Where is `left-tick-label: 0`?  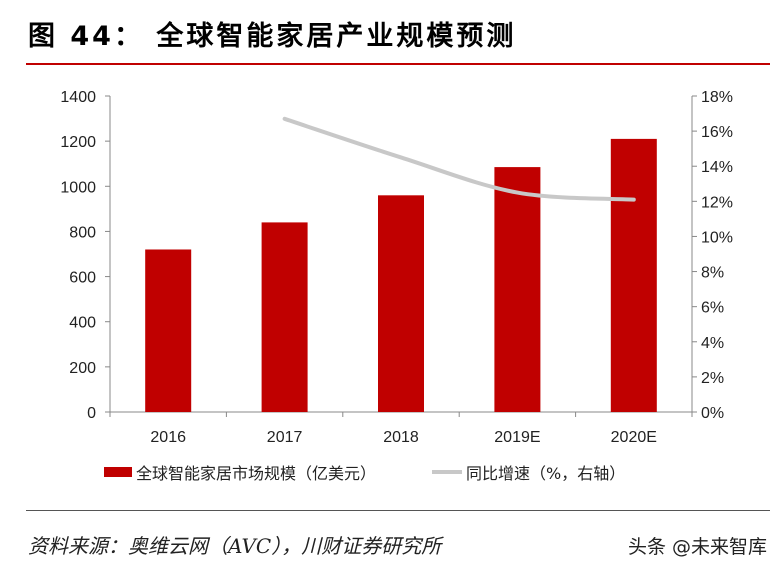 left-tick-label: 0 is located at coordinates (91, 413).